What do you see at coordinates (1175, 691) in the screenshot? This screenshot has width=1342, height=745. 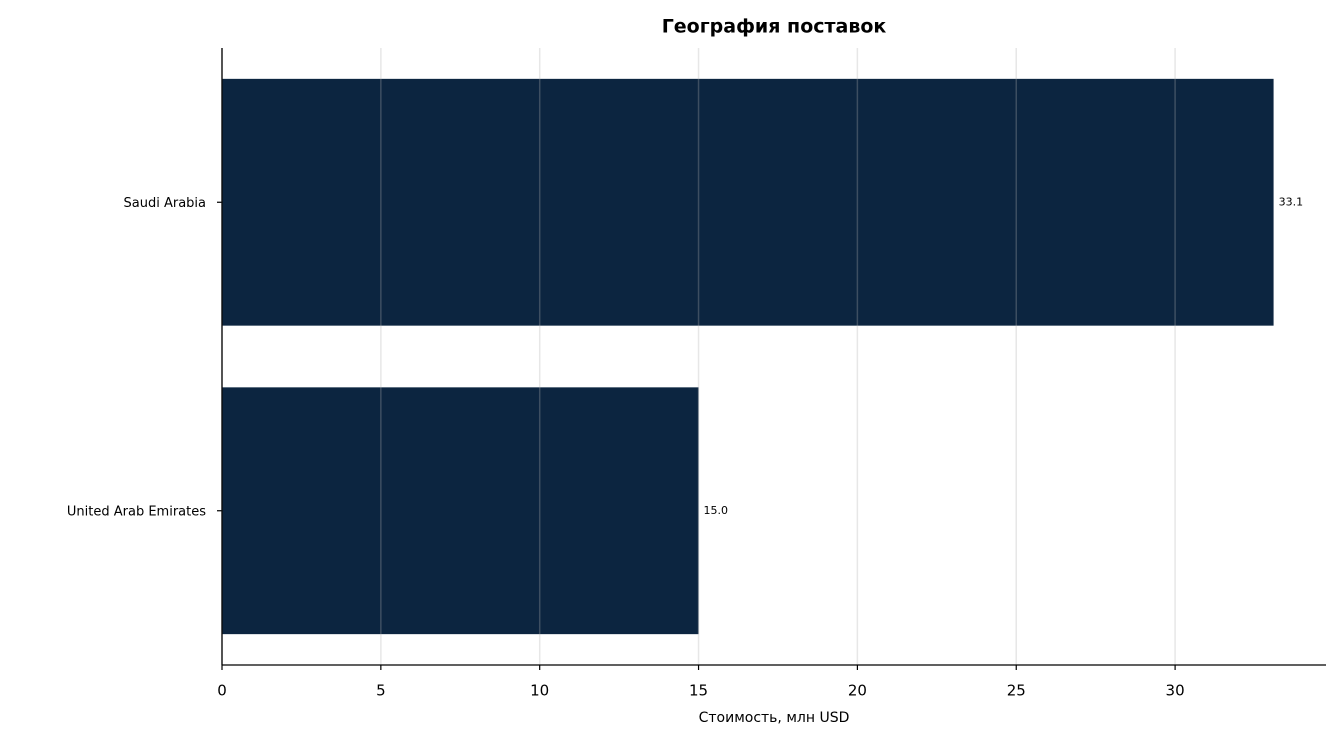 I see `x-tick-label: 30` at bounding box center [1175, 691].